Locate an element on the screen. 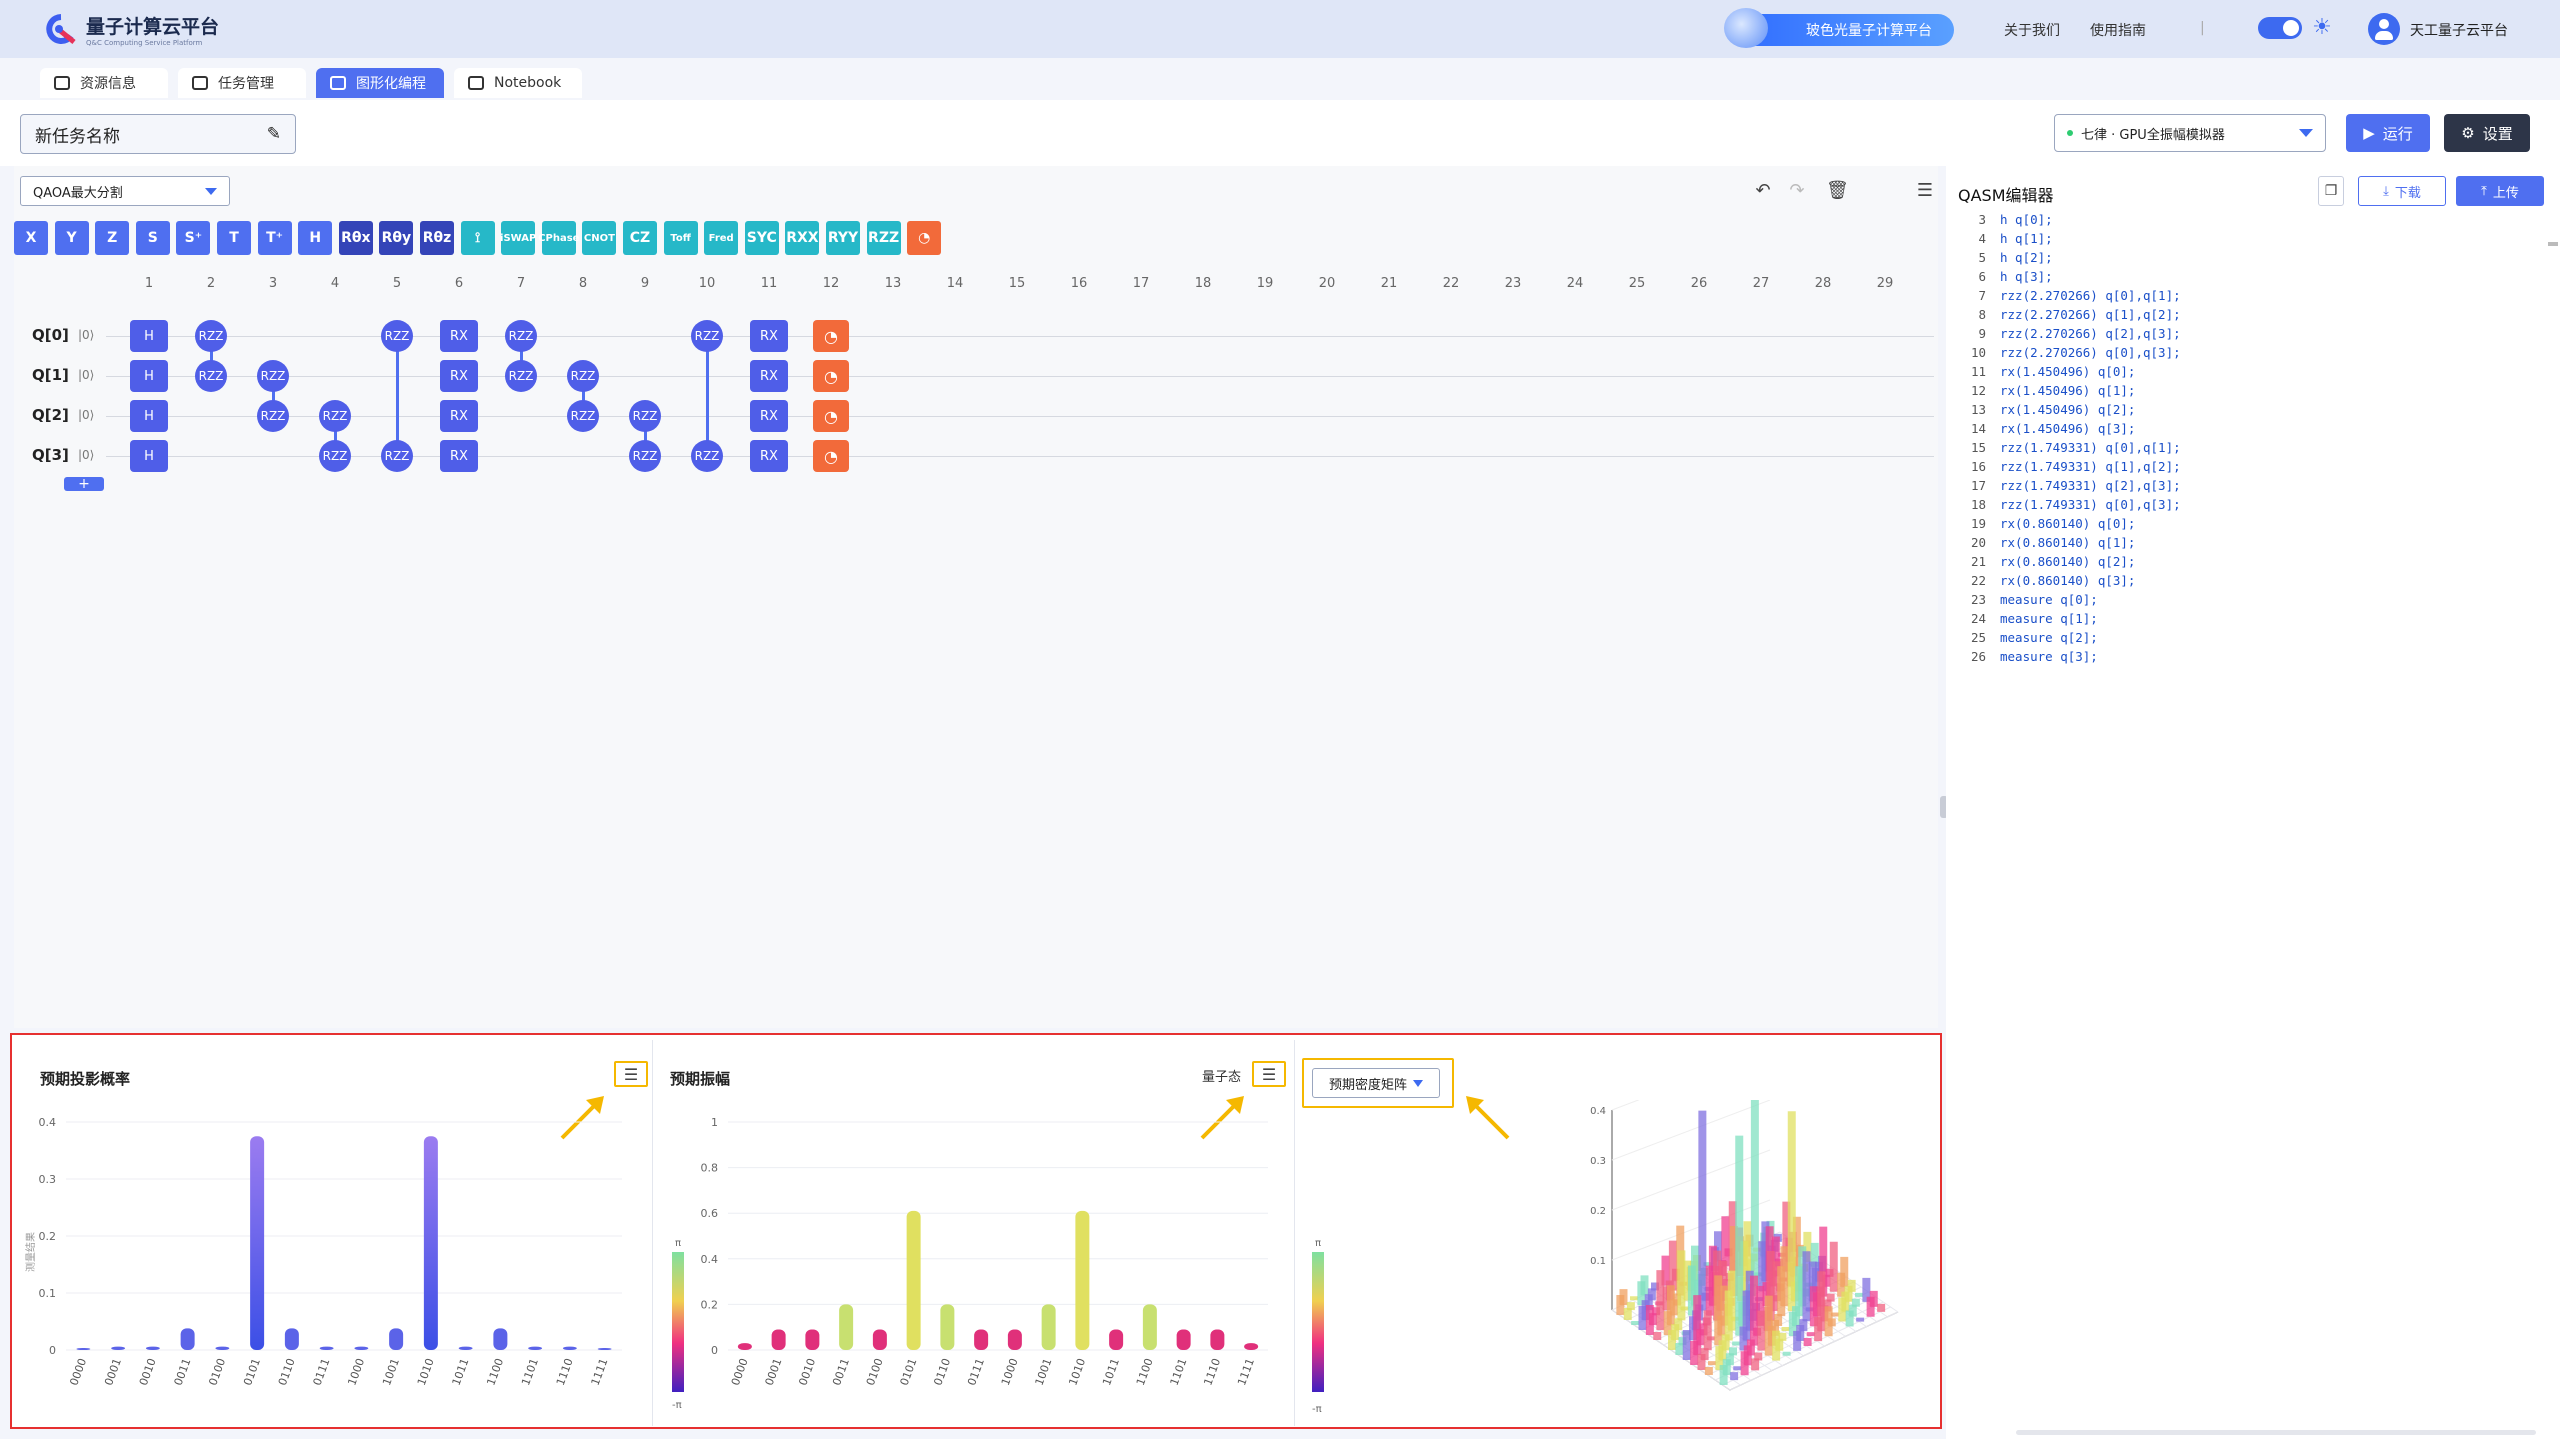 This screenshot has width=2560, height=1439. gate-button: Y is located at coordinates (71, 238).